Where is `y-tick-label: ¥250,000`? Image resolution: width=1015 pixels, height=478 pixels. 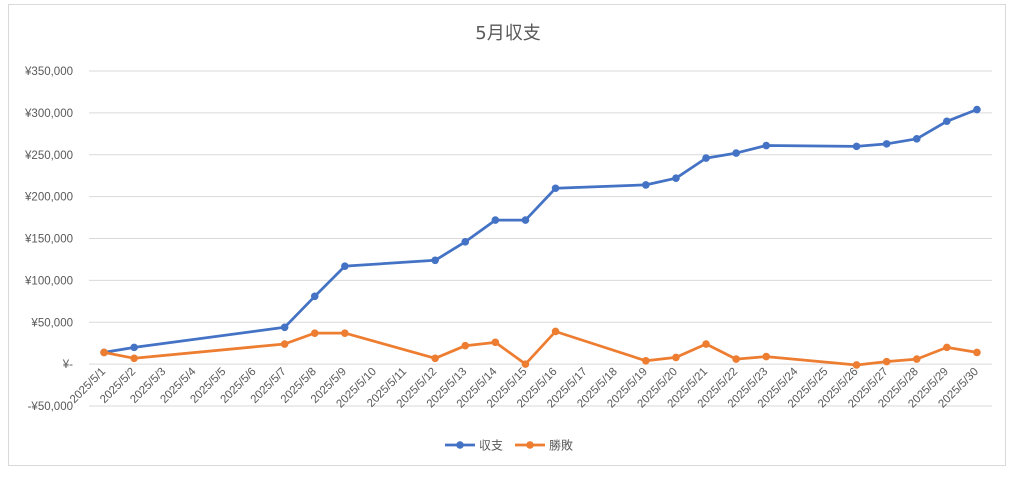
y-tick-label: ¥250,000 is located at coordinates (48, 156).